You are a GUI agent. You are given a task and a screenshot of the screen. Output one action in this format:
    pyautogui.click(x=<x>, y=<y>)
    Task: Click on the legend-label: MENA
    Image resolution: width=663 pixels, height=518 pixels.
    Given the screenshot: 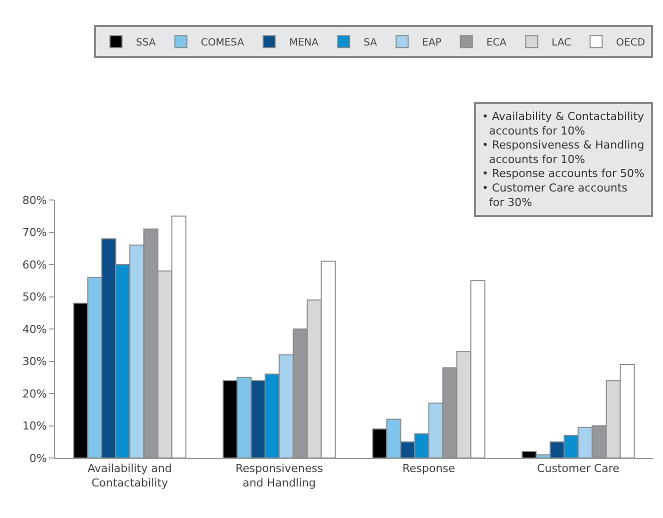 What is the action you would take?
    pyautogui.click(x=304, y=43)
    